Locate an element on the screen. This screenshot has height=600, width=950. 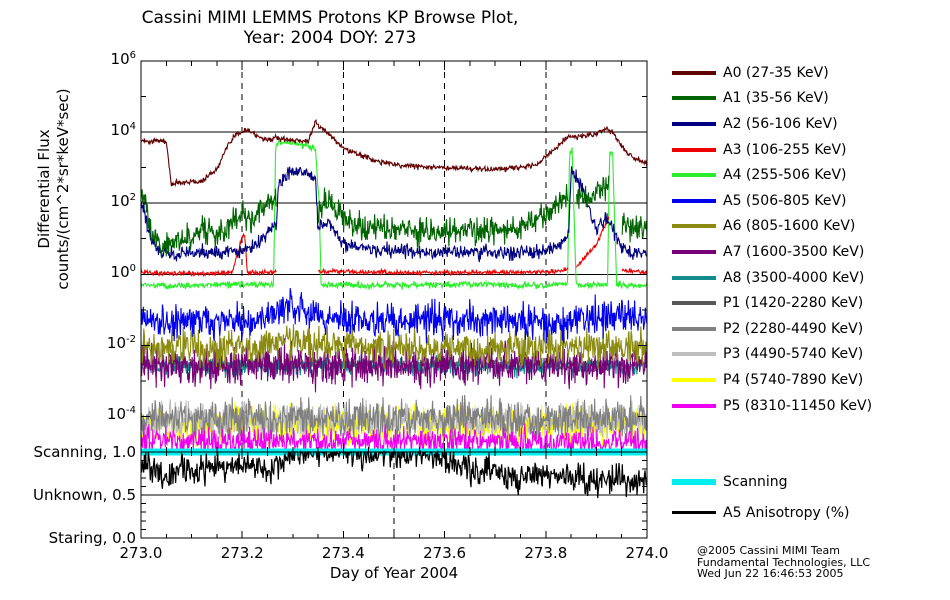
y-tick-label: 10⁻² is located at coordinates (121, 343).